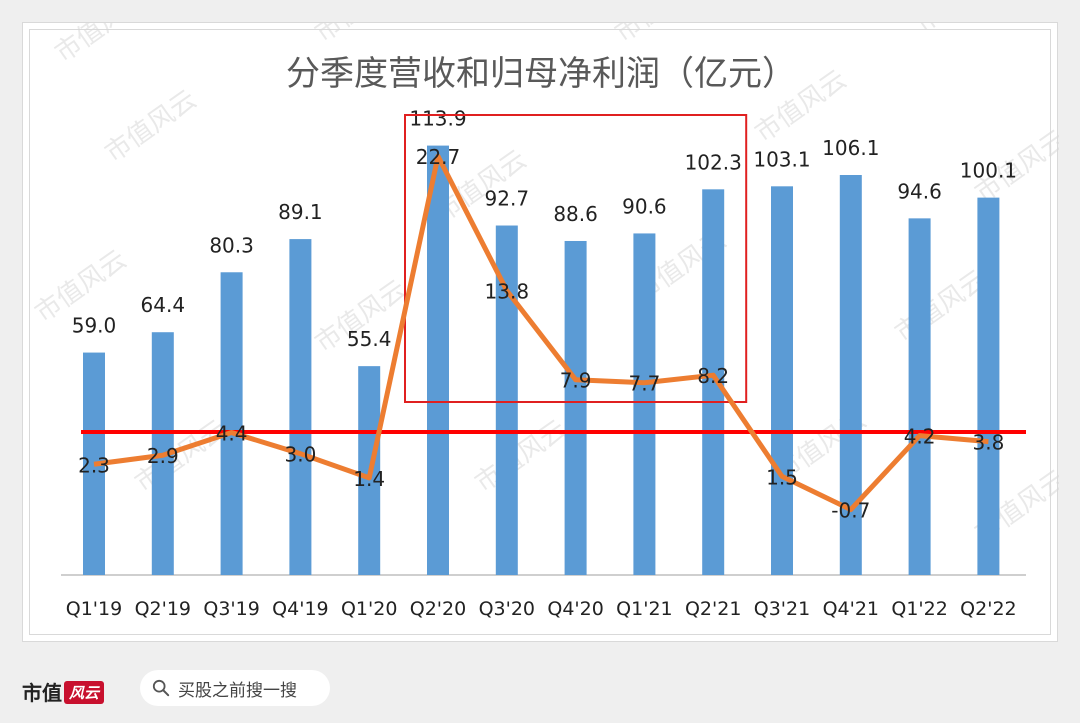 Image resolution: width=1080 pixels, height=723 pixels. What do you see at coordinates (369, 609) in the screenshot?
I see `x-tick-label: Q1'20` at bounding box center [369, 609].